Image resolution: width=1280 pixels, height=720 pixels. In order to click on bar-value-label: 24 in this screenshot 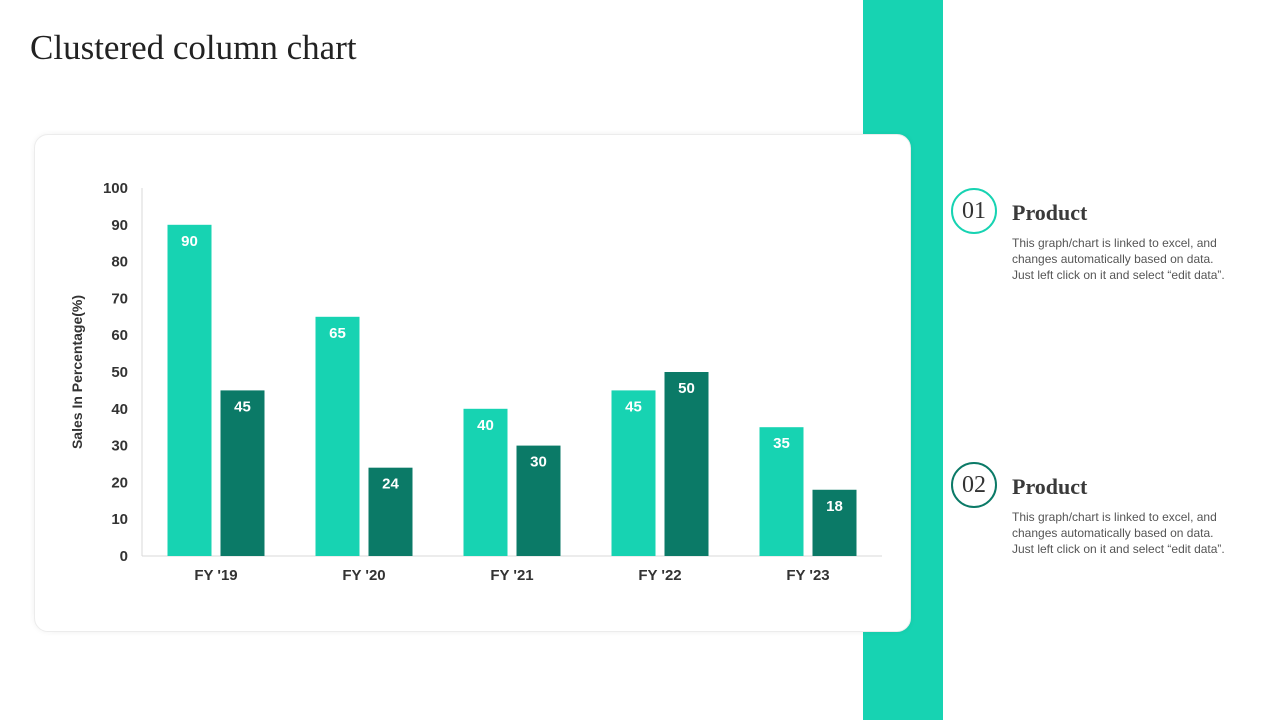, I will do `click(390, 484)`.